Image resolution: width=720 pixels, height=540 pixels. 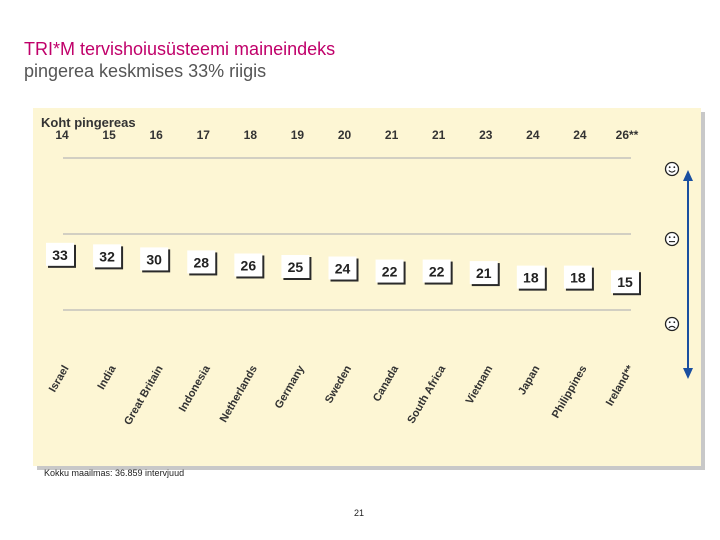 What do you see at coordinates (426, 394) in the screenshot?
I see `country-label: South Africa` at bounding box center [426, 394].